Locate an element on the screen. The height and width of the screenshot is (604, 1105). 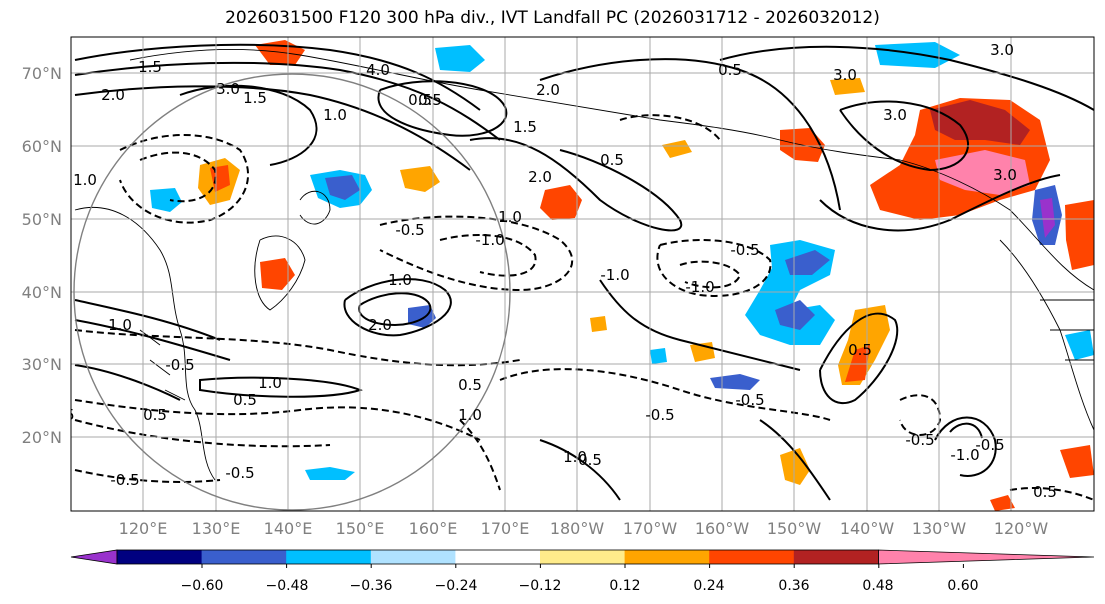
colorbar-tick-label: −0.12 is located at coordinates (540, 586).